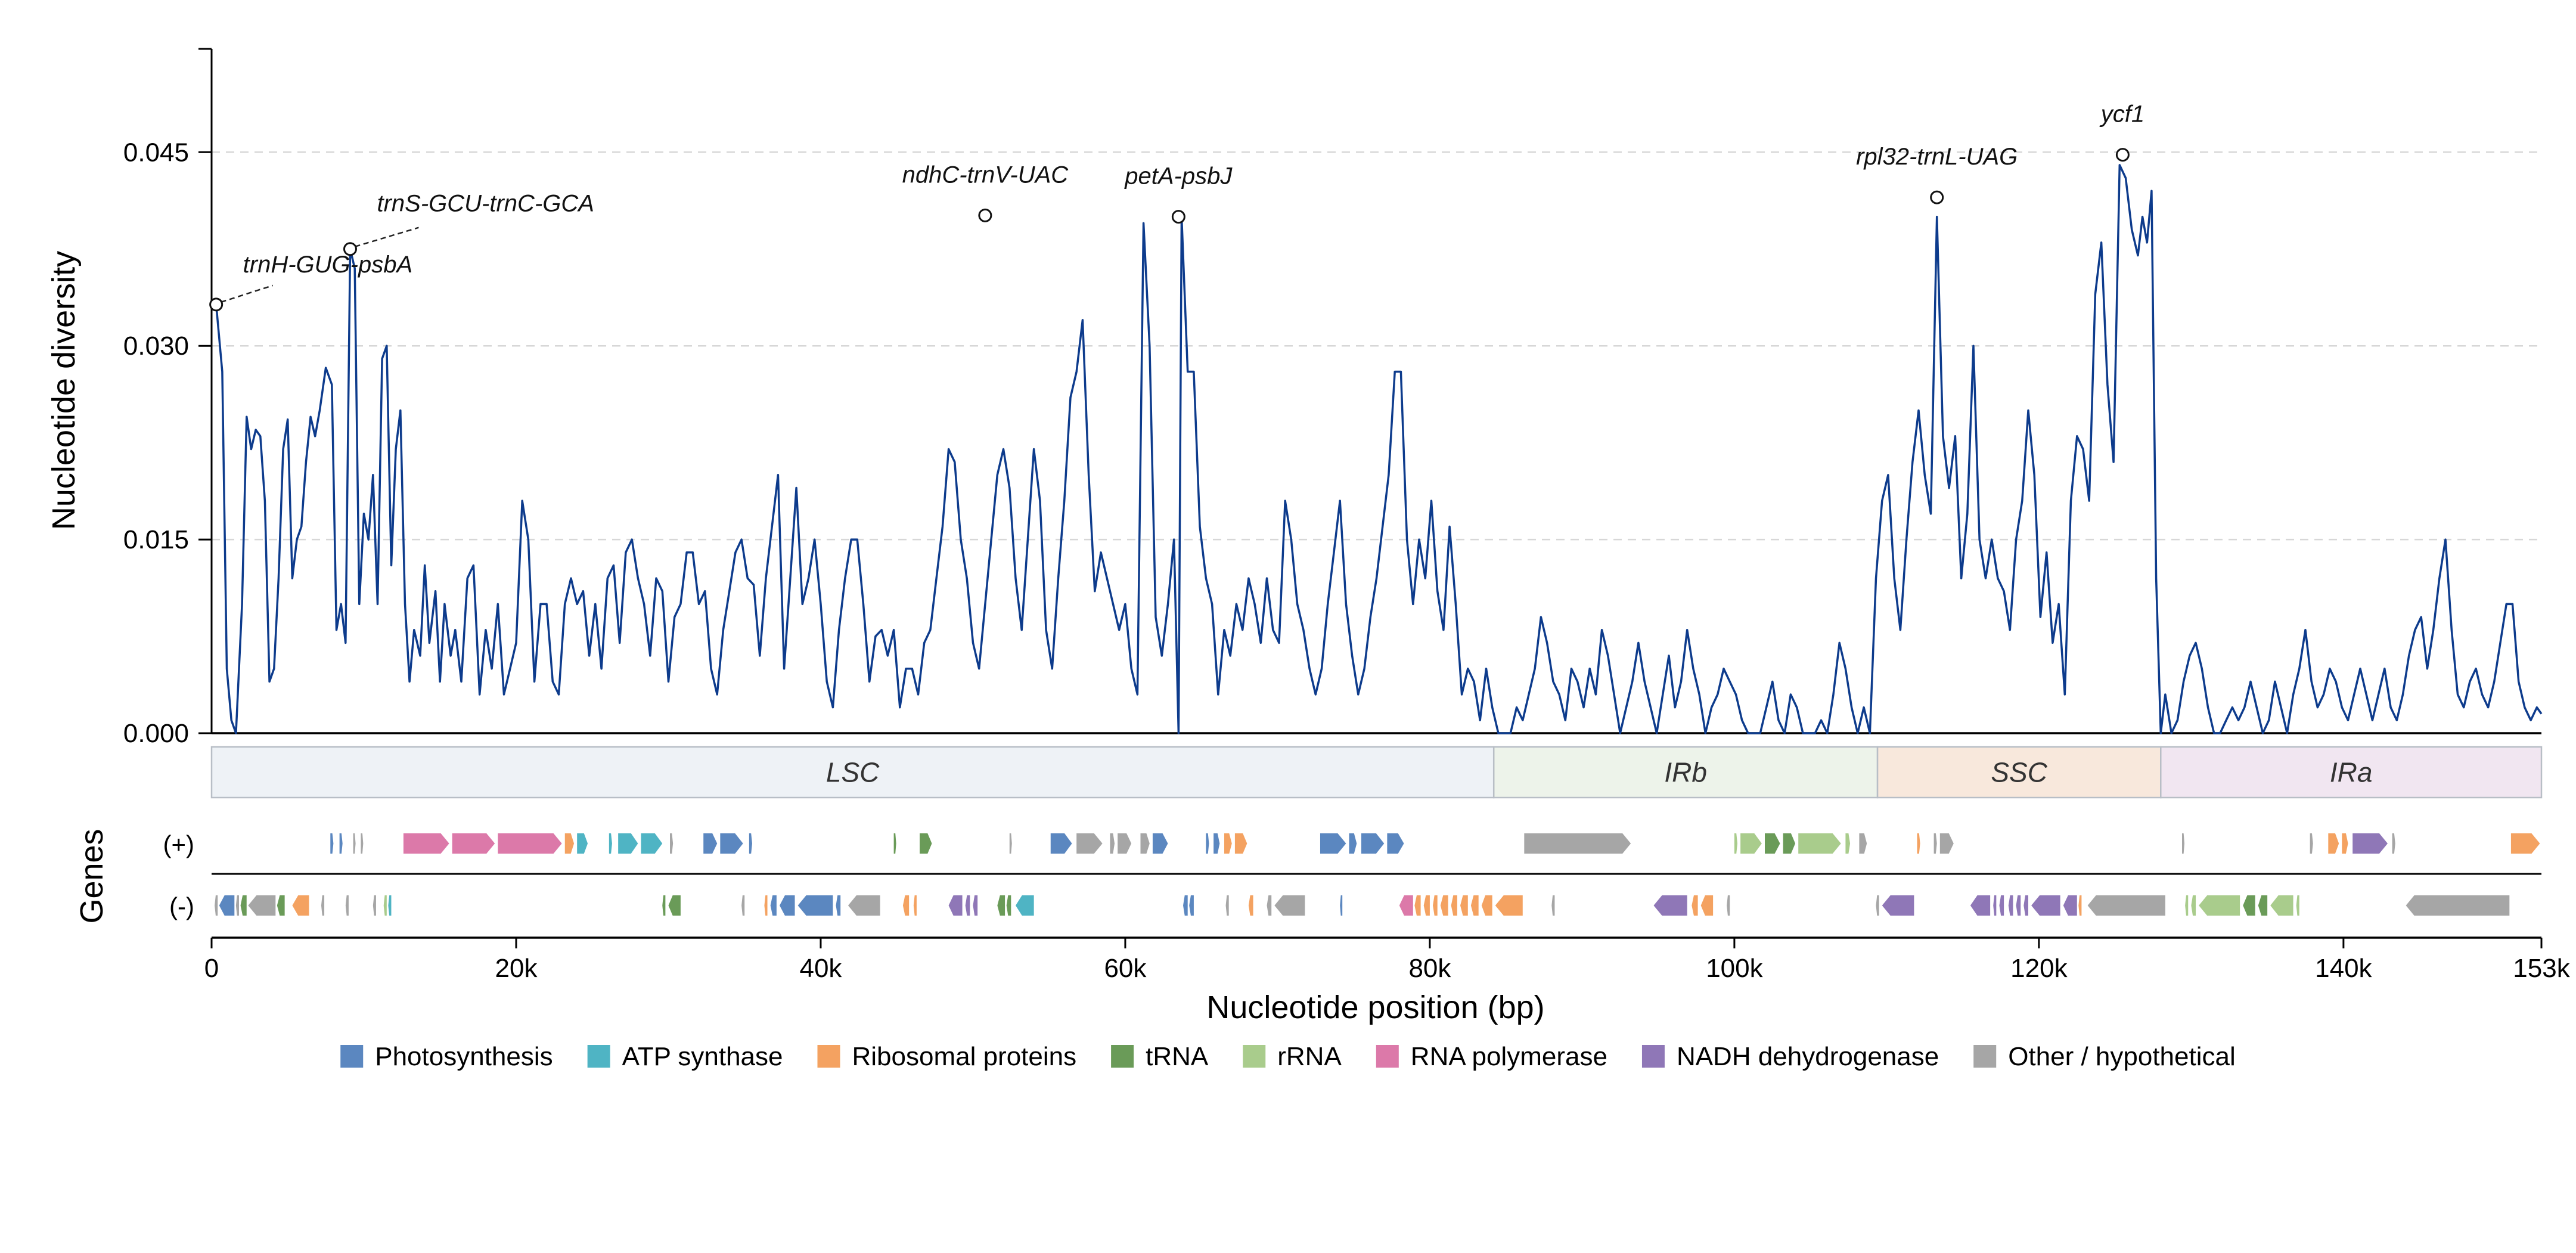 Image resolution: width=2576 pixels, height=1253 pixels. I want to click on legend-label: tRNA, so click(1177, 1056).